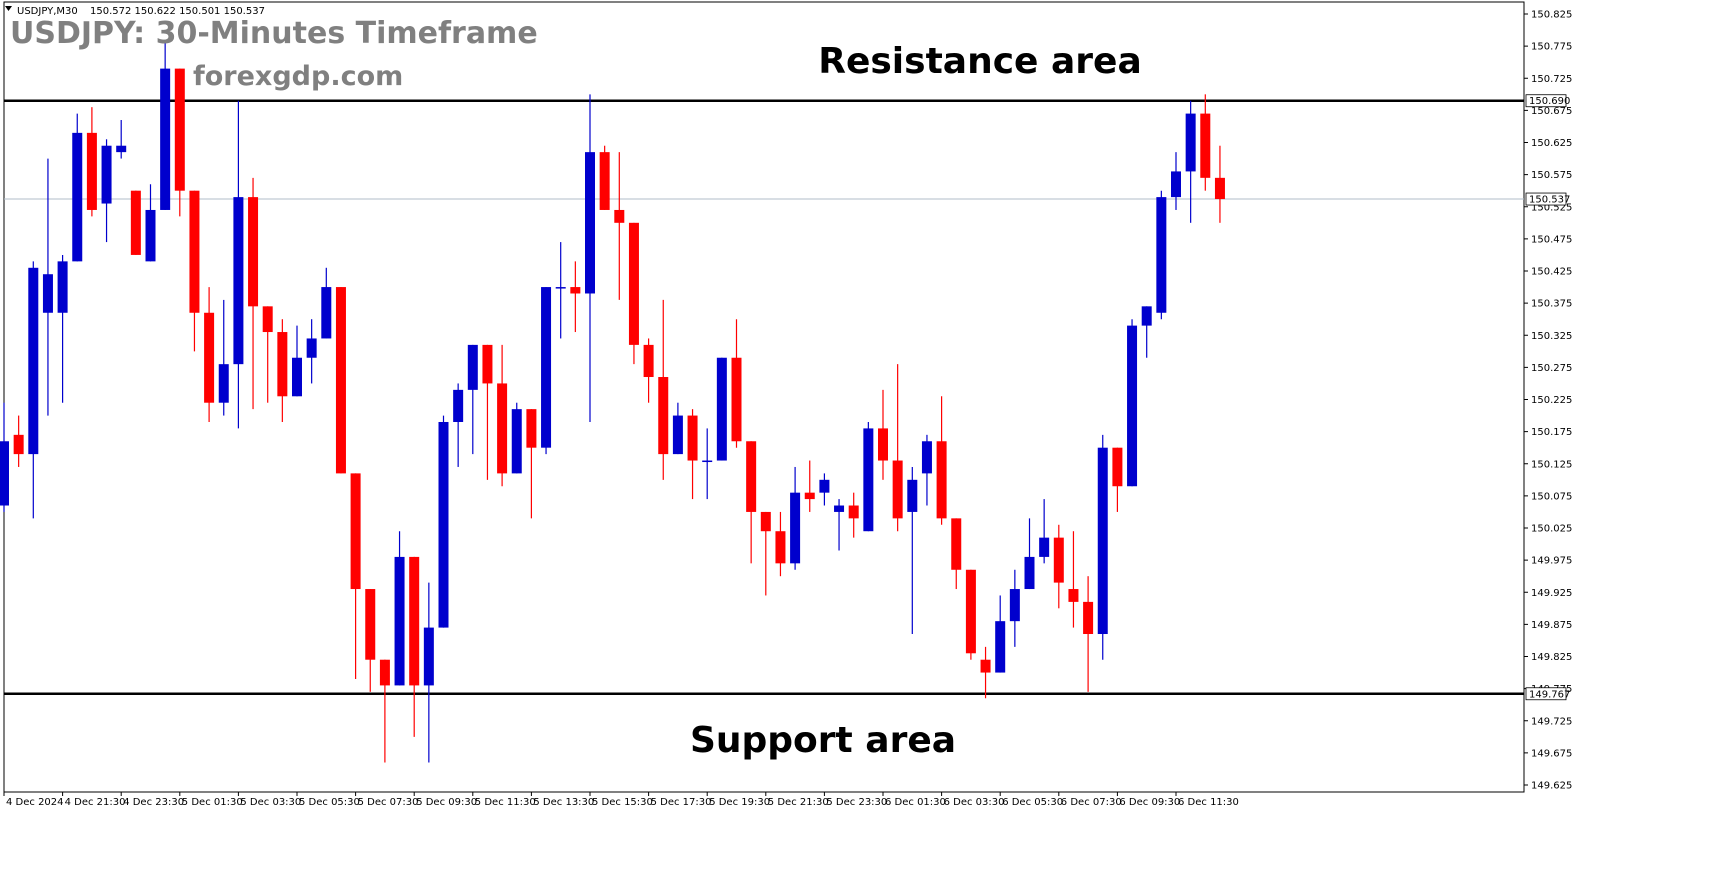  Describe the element at coordinates (1551, 175) in the screenshot. I see `y-tick-label-5: 150.575` at that location.